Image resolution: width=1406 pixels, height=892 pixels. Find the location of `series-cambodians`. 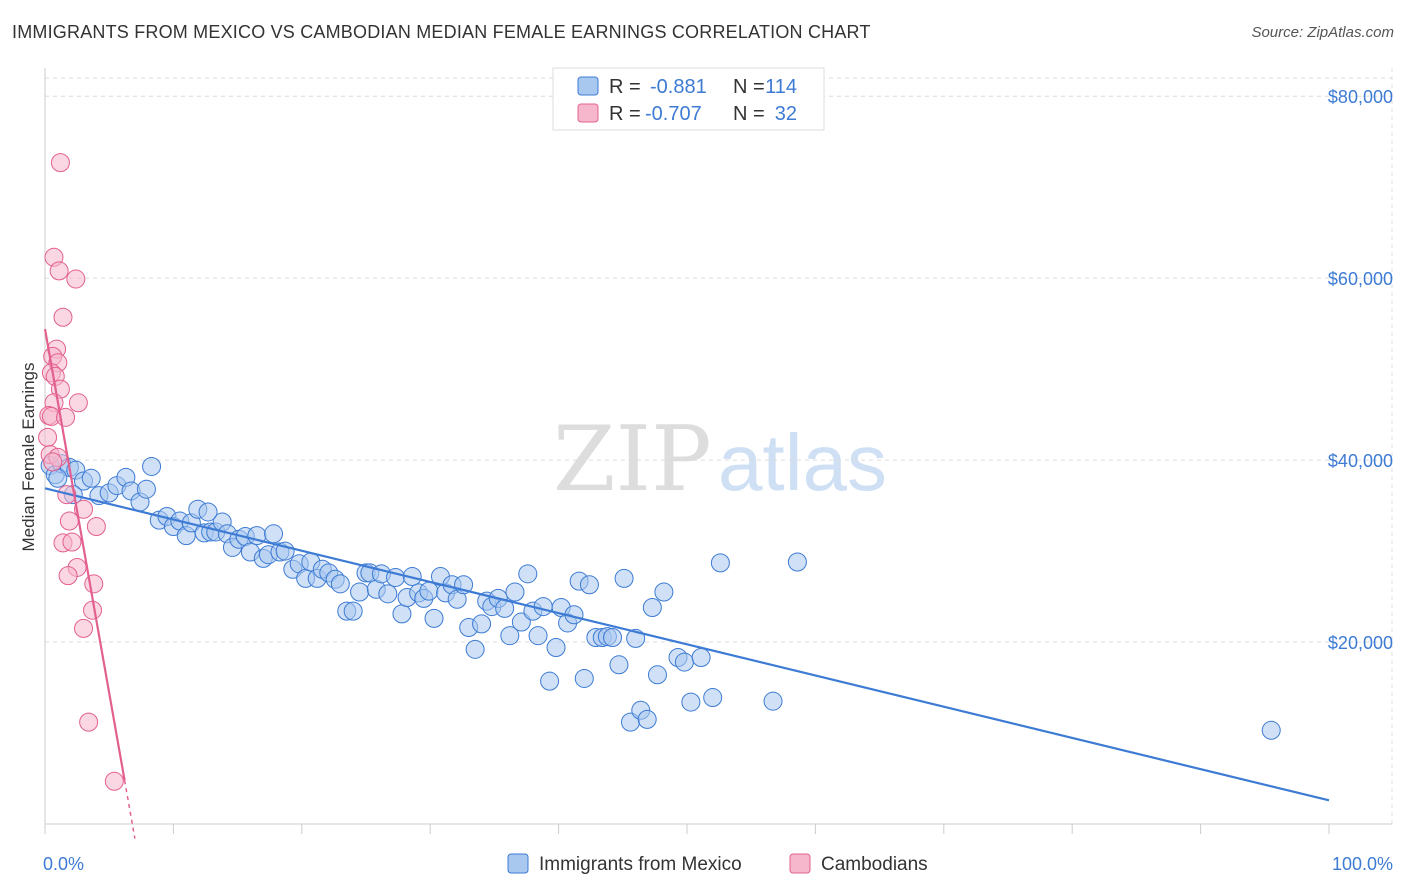

series-cambodians is located at coordinates (81, 472).